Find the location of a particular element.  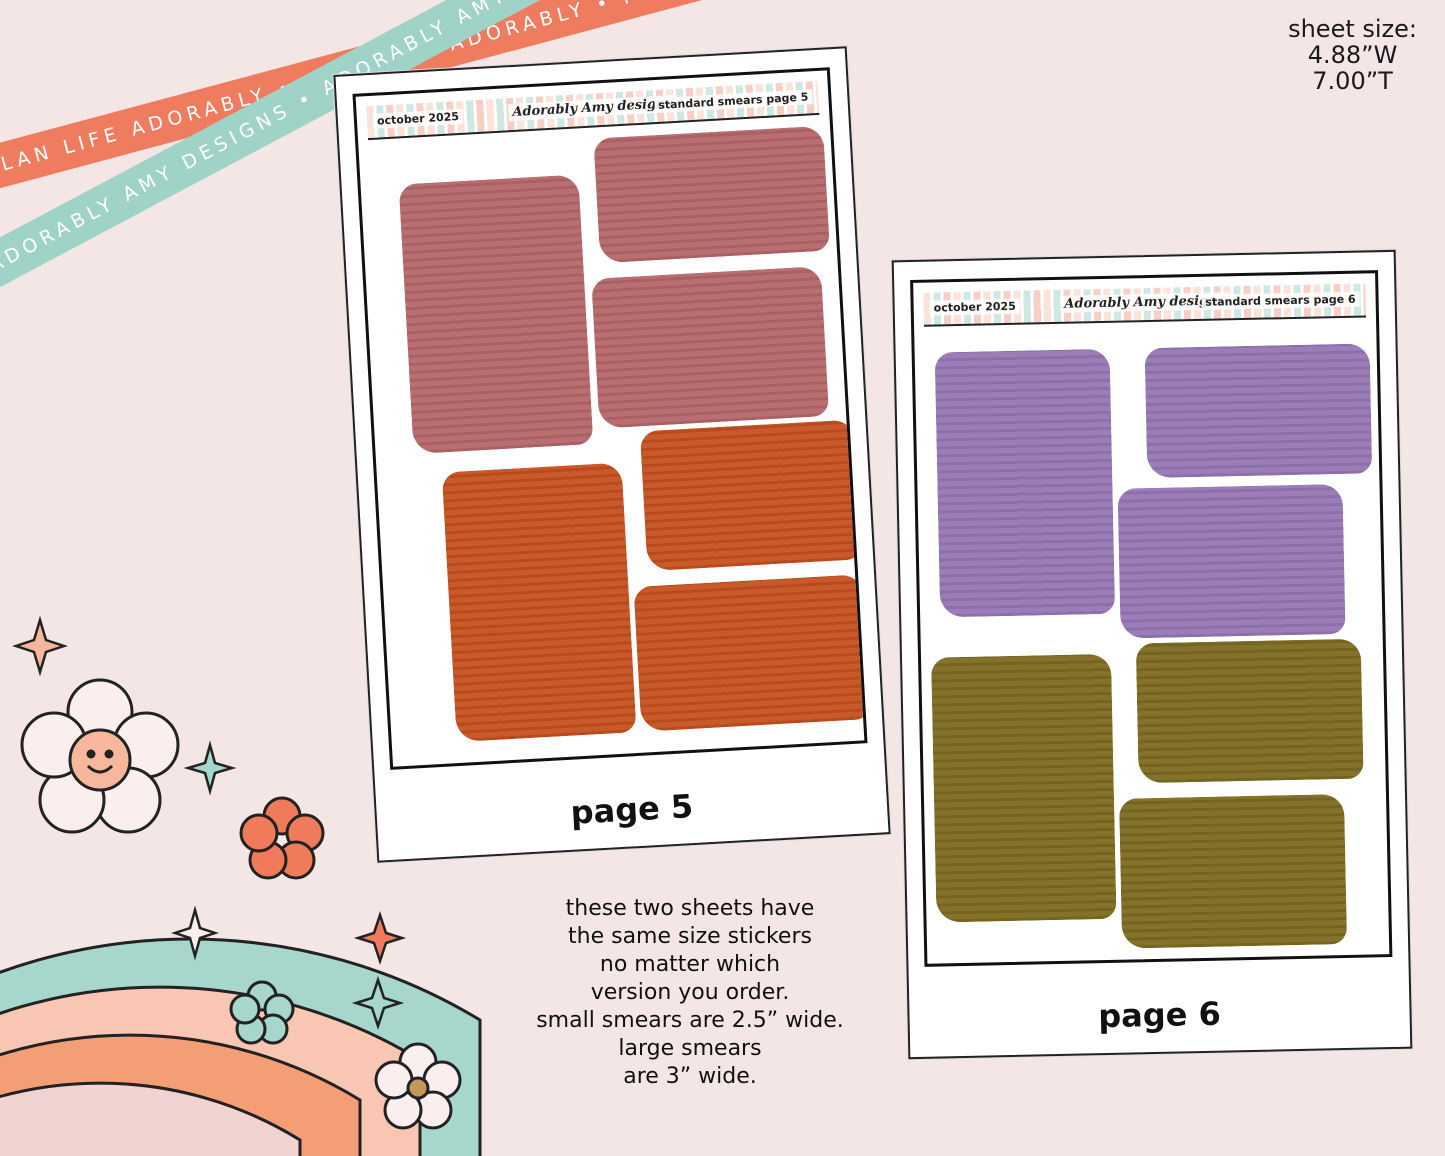

sheet-size-height: 7.00”T is located at coordinates (1352, 81).